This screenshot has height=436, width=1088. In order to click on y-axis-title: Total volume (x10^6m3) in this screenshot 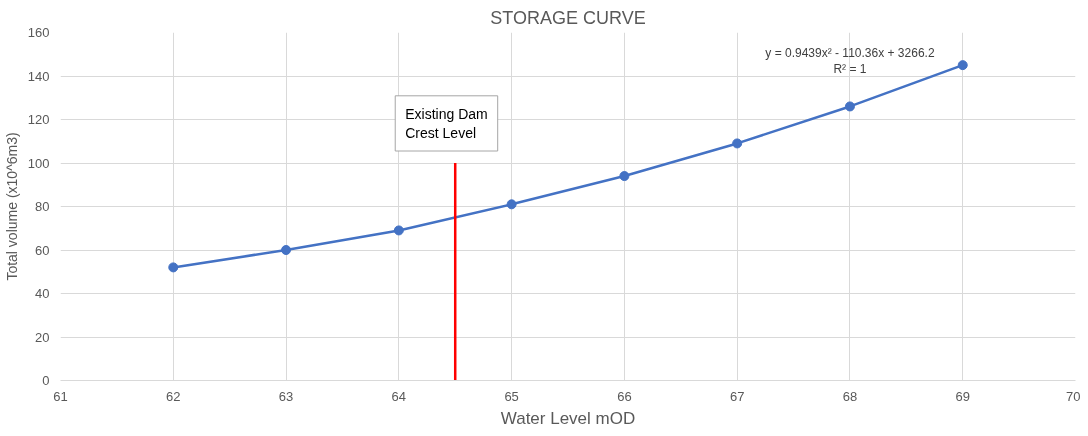, I will do `click(11, 206)`.